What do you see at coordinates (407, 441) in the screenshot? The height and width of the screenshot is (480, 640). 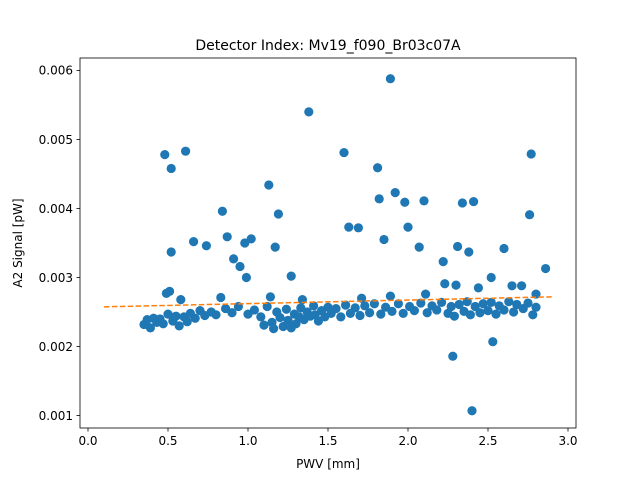 I see `x-tick-label: 2.0` at bounding box center [407, 441].